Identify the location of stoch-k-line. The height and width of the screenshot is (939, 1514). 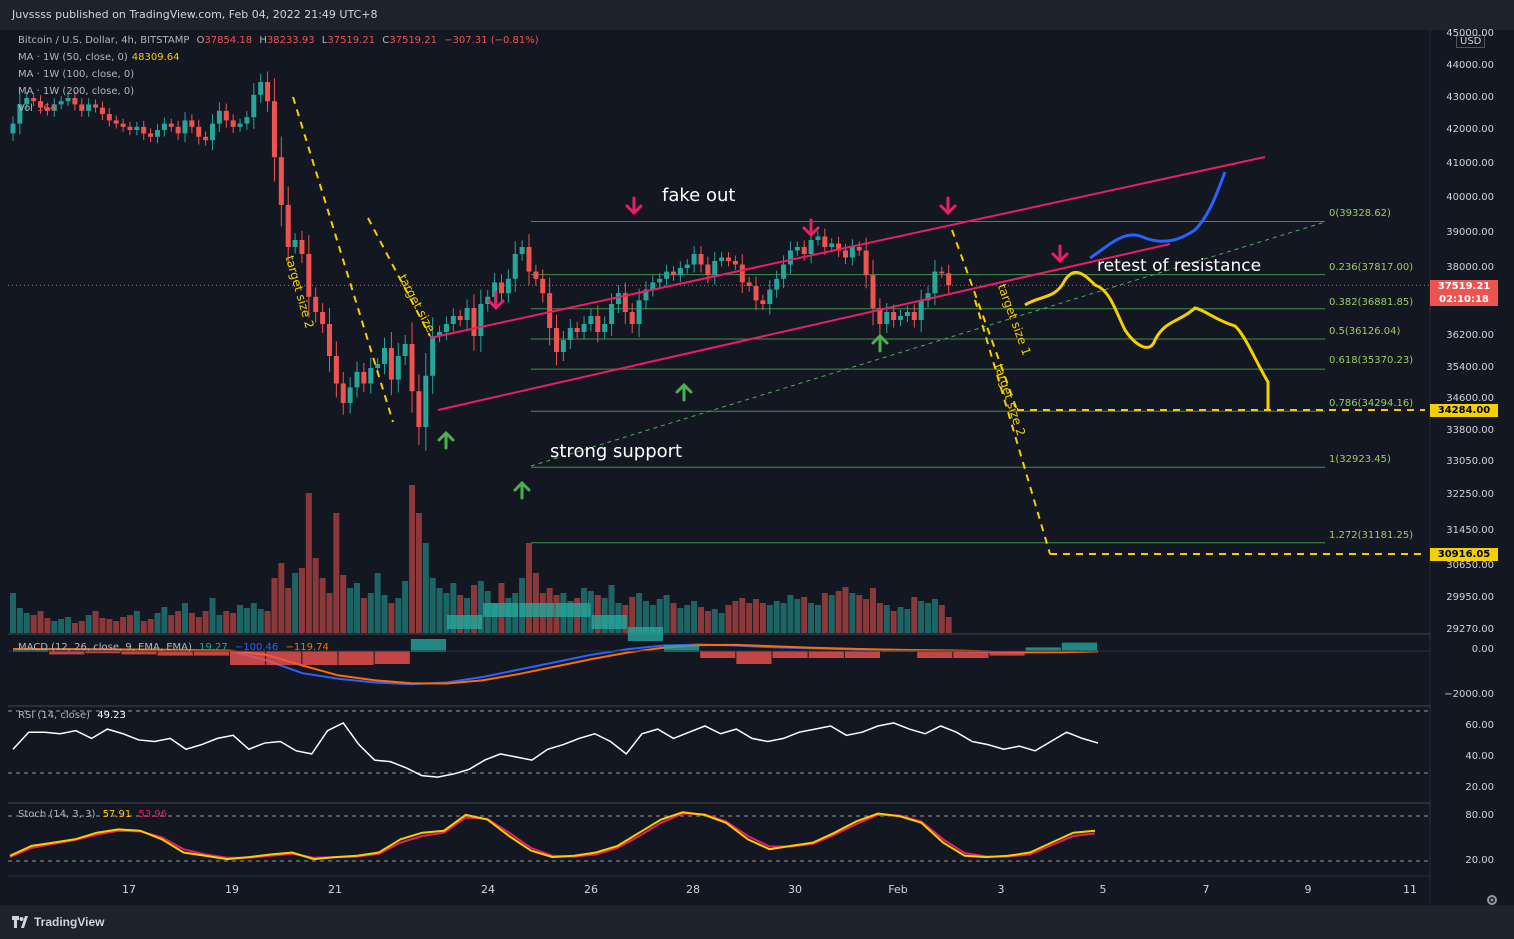
(552, 836).